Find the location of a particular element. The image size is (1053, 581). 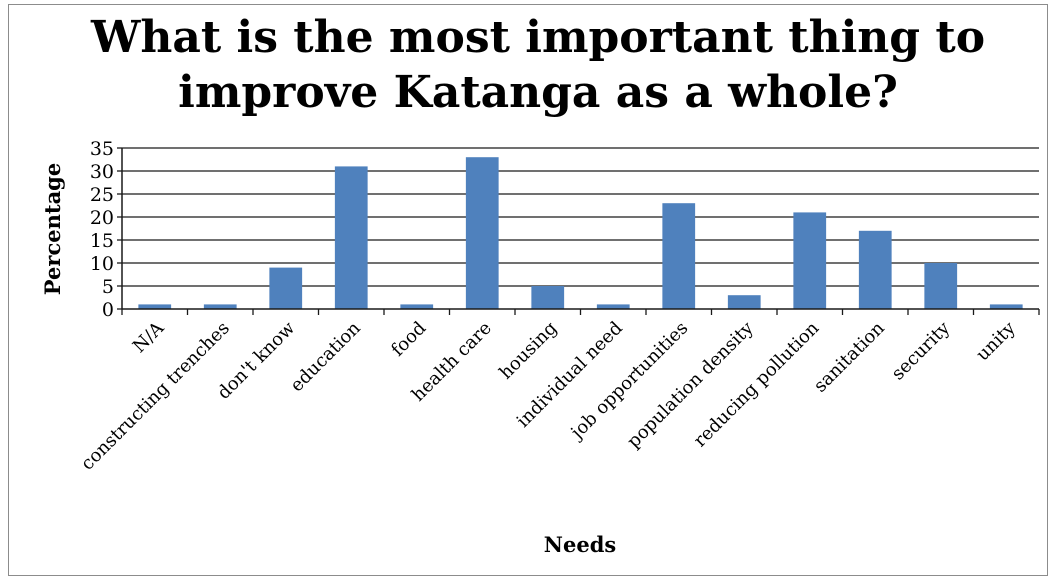

x-category-label: reducing pollution is located at coordinates (757, 384).